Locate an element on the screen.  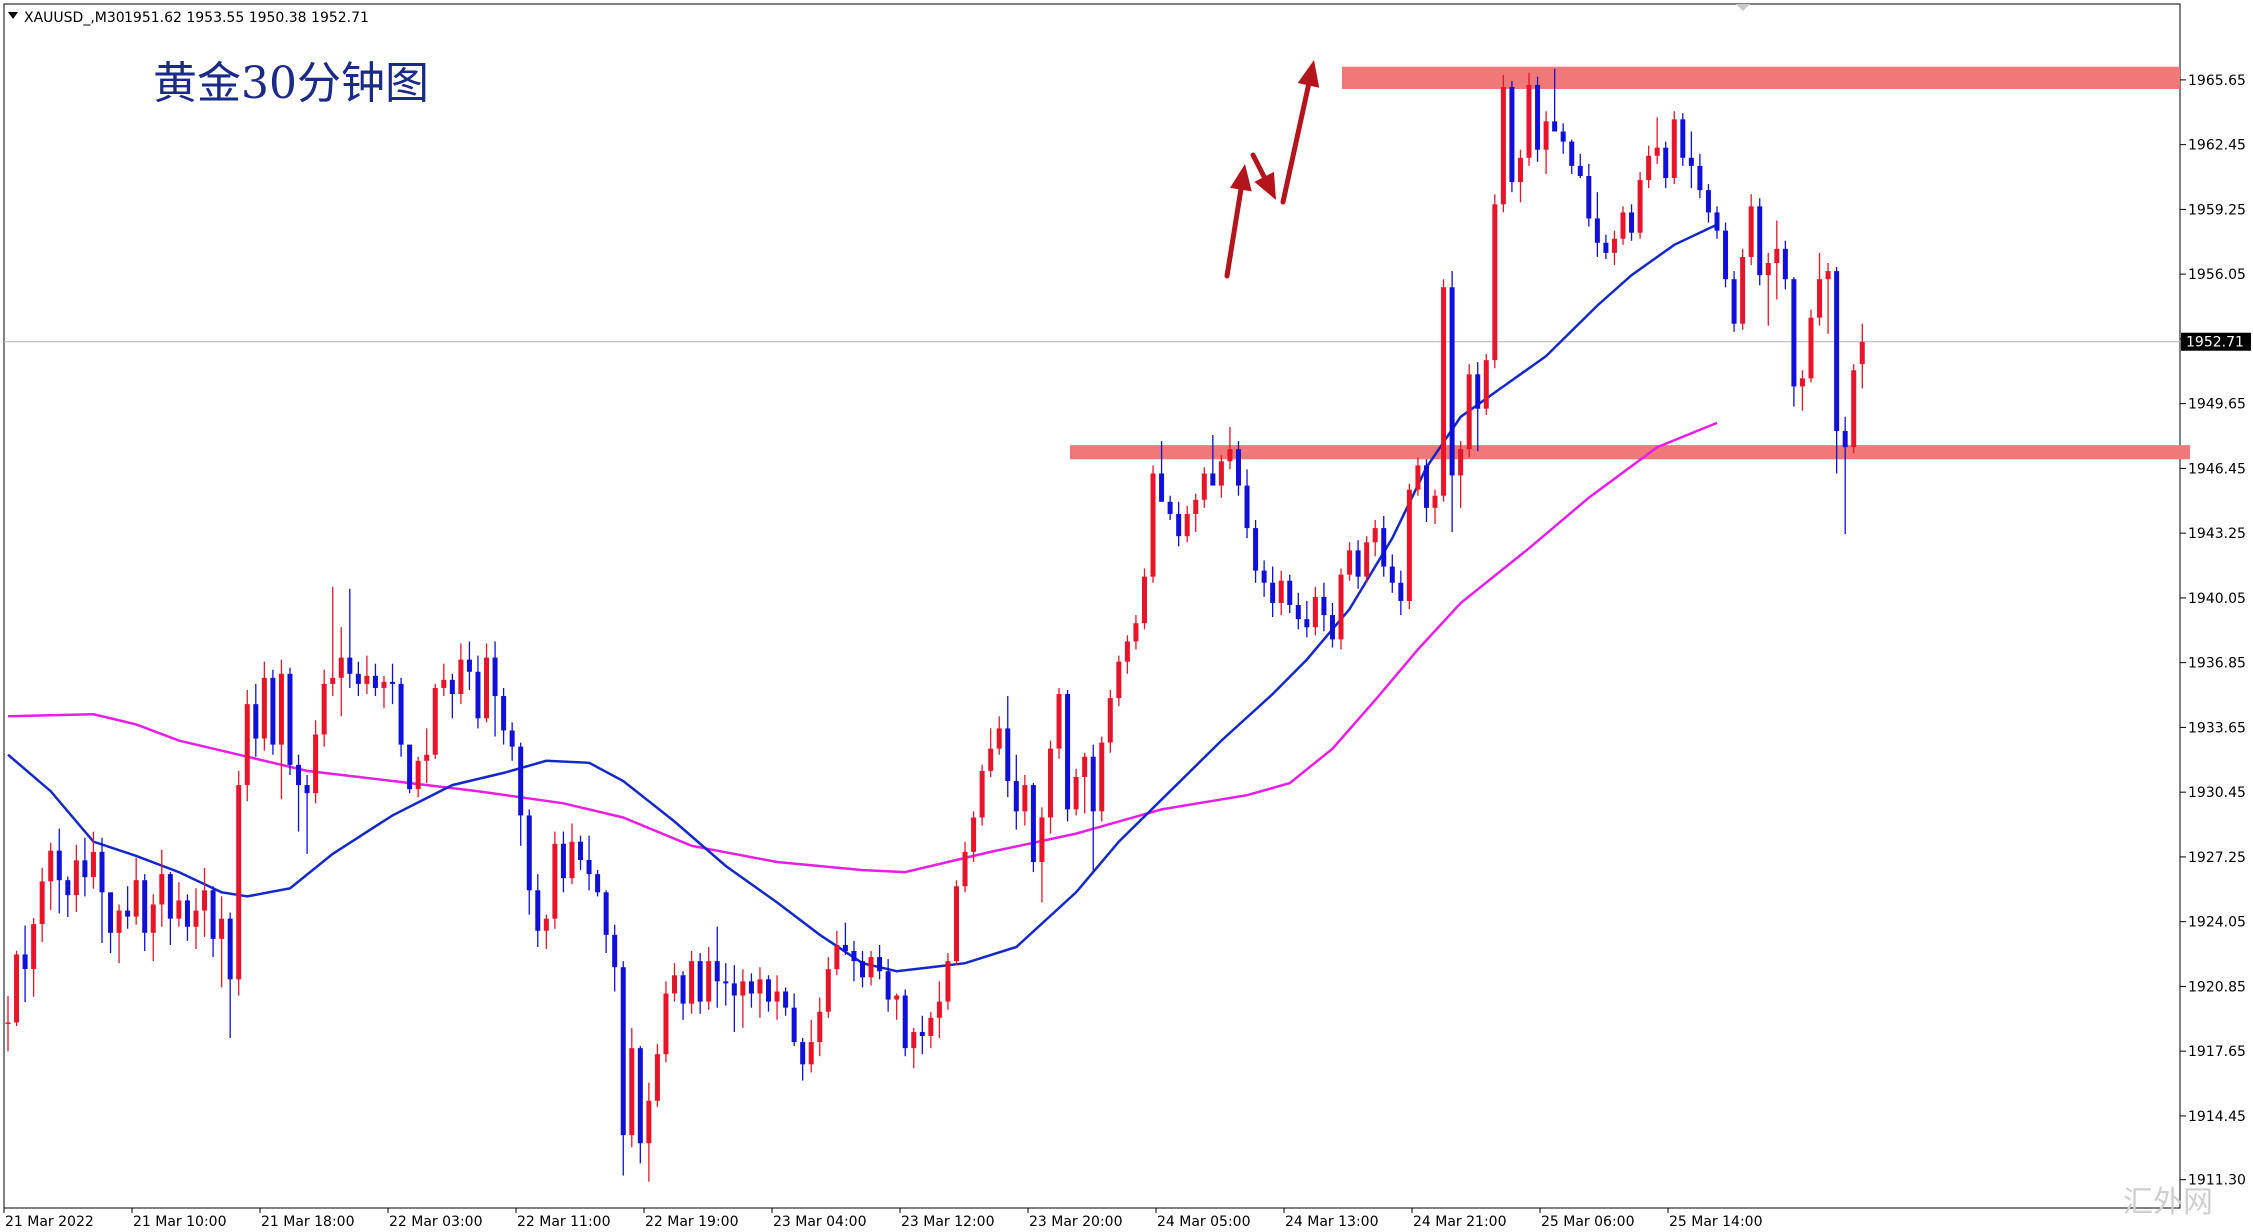
price-tick-label: 1914.45 is located at coordinates (2217, 1117).